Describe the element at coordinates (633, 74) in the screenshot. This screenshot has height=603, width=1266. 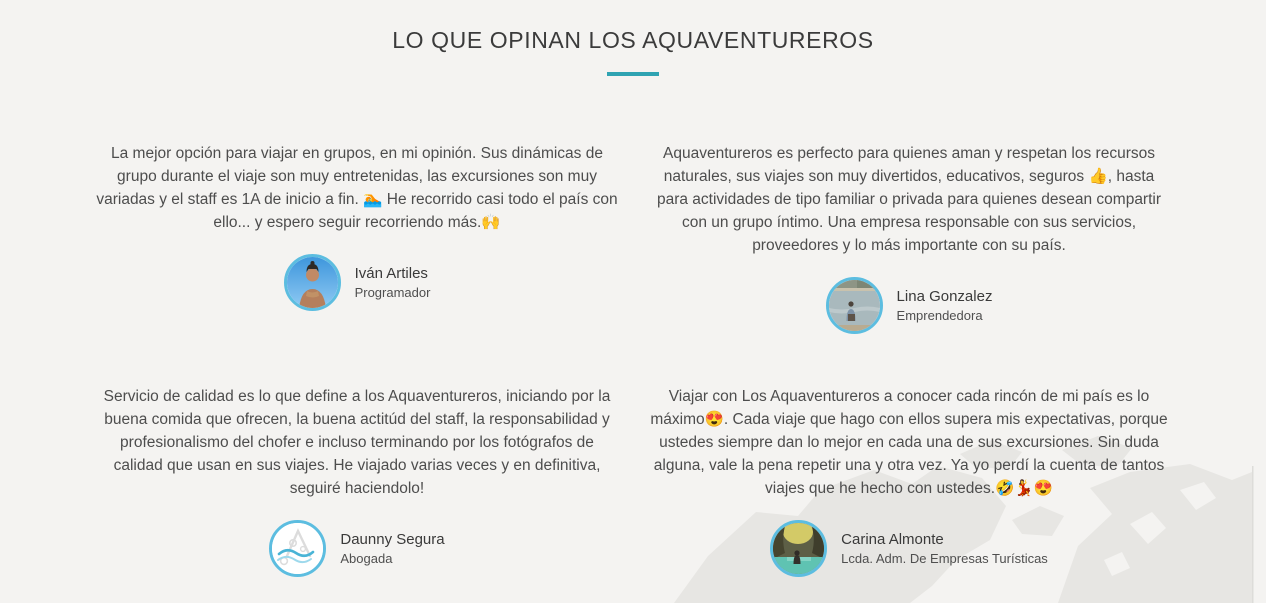
I see `title-underline-accent` at that location.